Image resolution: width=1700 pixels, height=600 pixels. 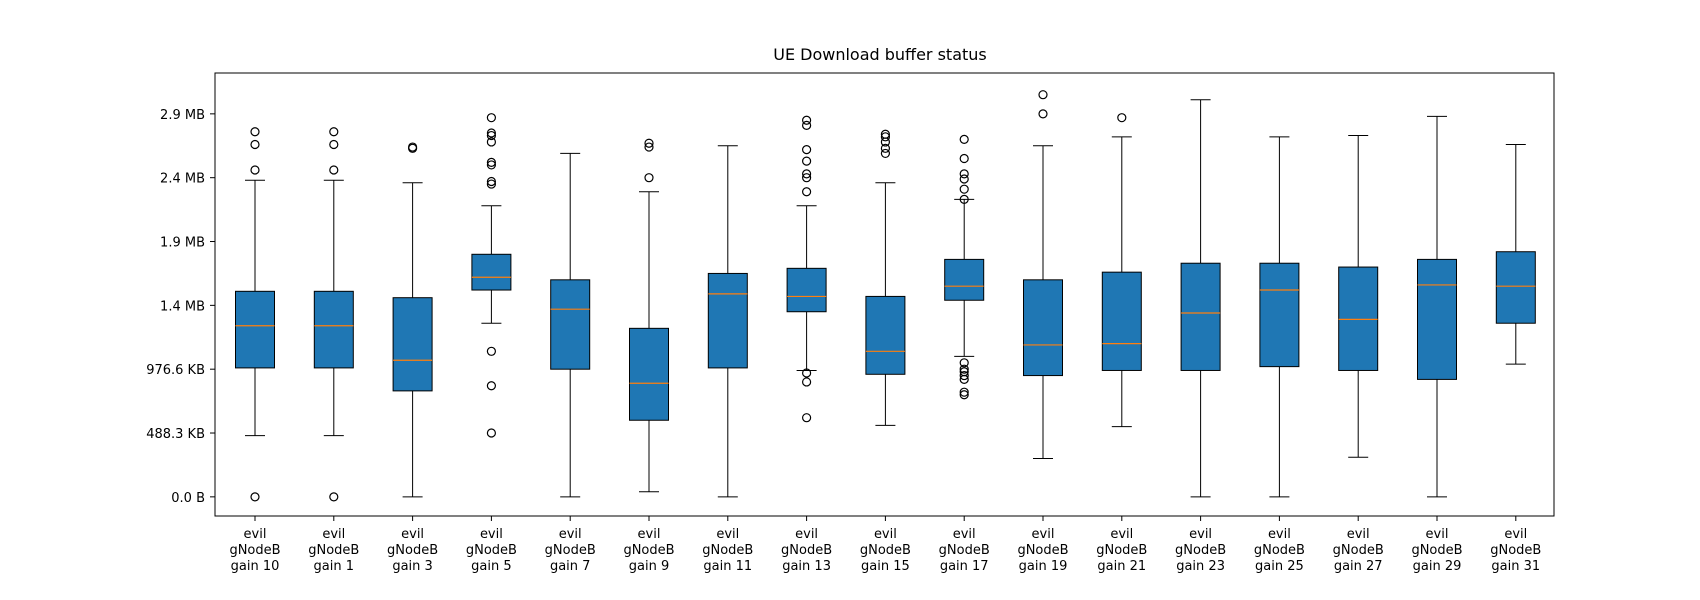 What do you see at coordinates (412, 566) in the screenshot?
I see `x-tick-label-line: gain 3` at bounding box center [412, 566].